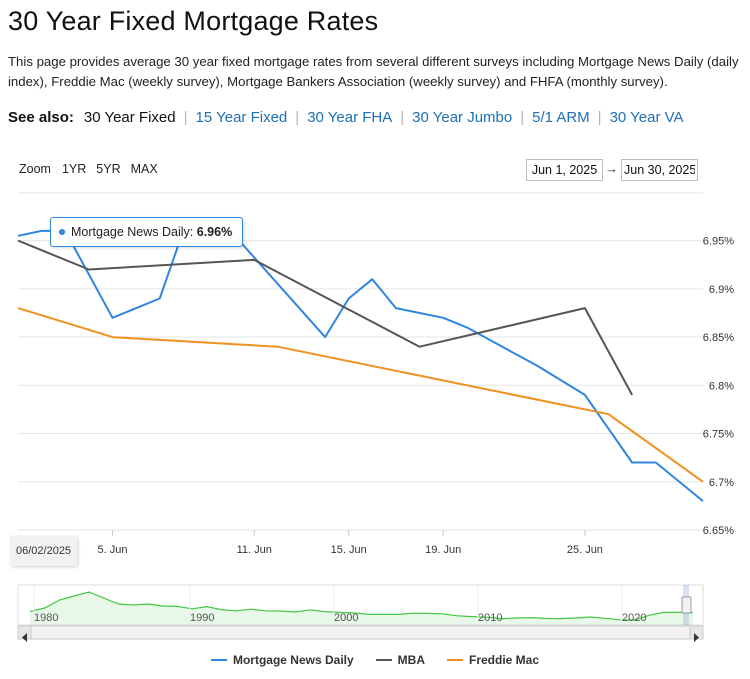  Describe the element at coordinates (350, 543) in the screenshot. I see `x-axis-ticks: 5. Jun 11. Jun 15. Jun 19. Jun 25. Jun` at that location.